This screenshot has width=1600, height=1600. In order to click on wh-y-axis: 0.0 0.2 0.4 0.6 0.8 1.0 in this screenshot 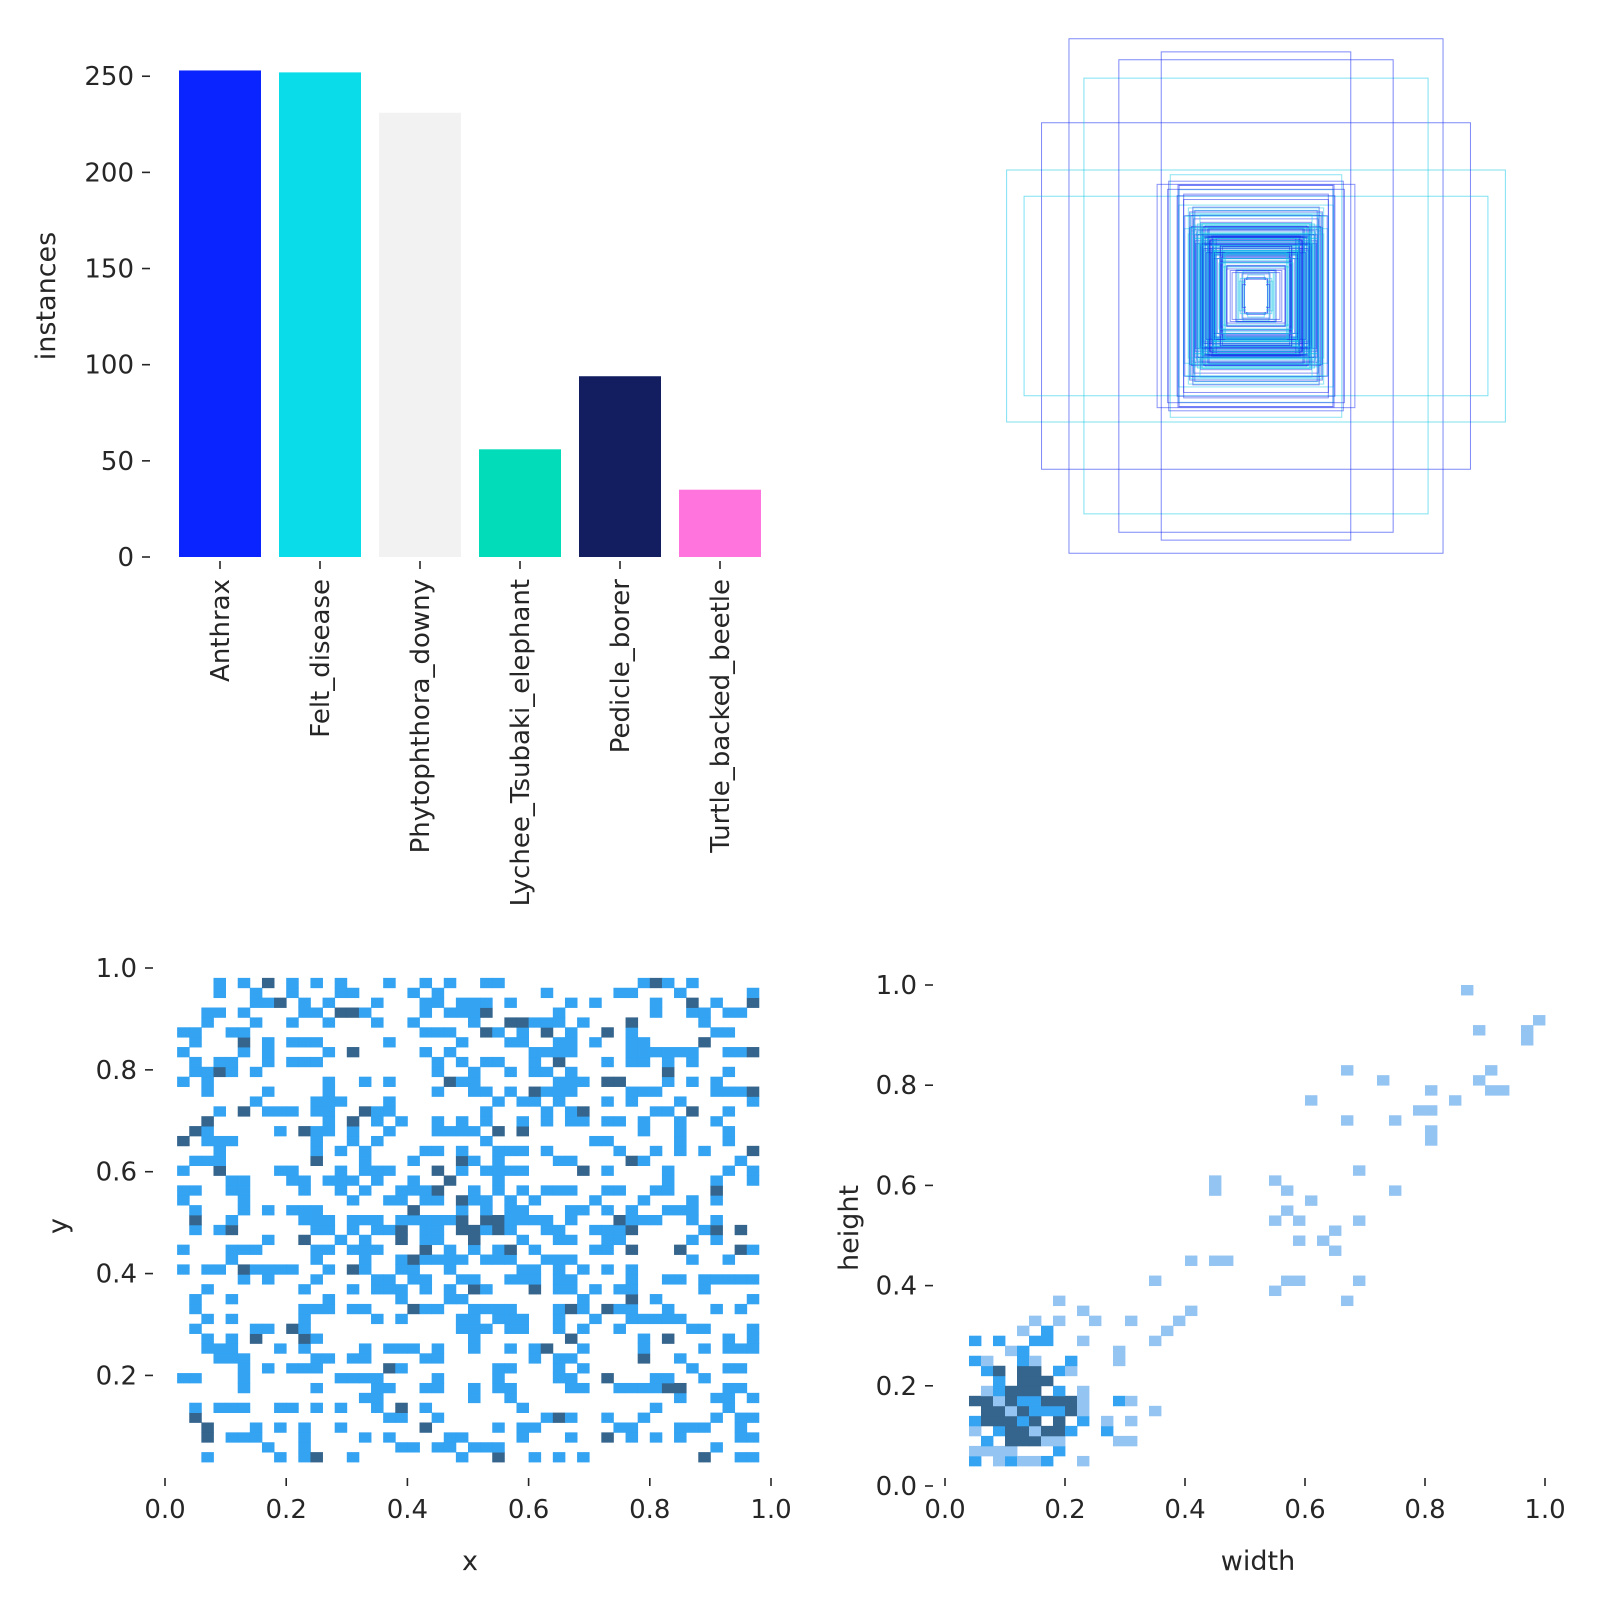, I will do `click(904, 1236)`.